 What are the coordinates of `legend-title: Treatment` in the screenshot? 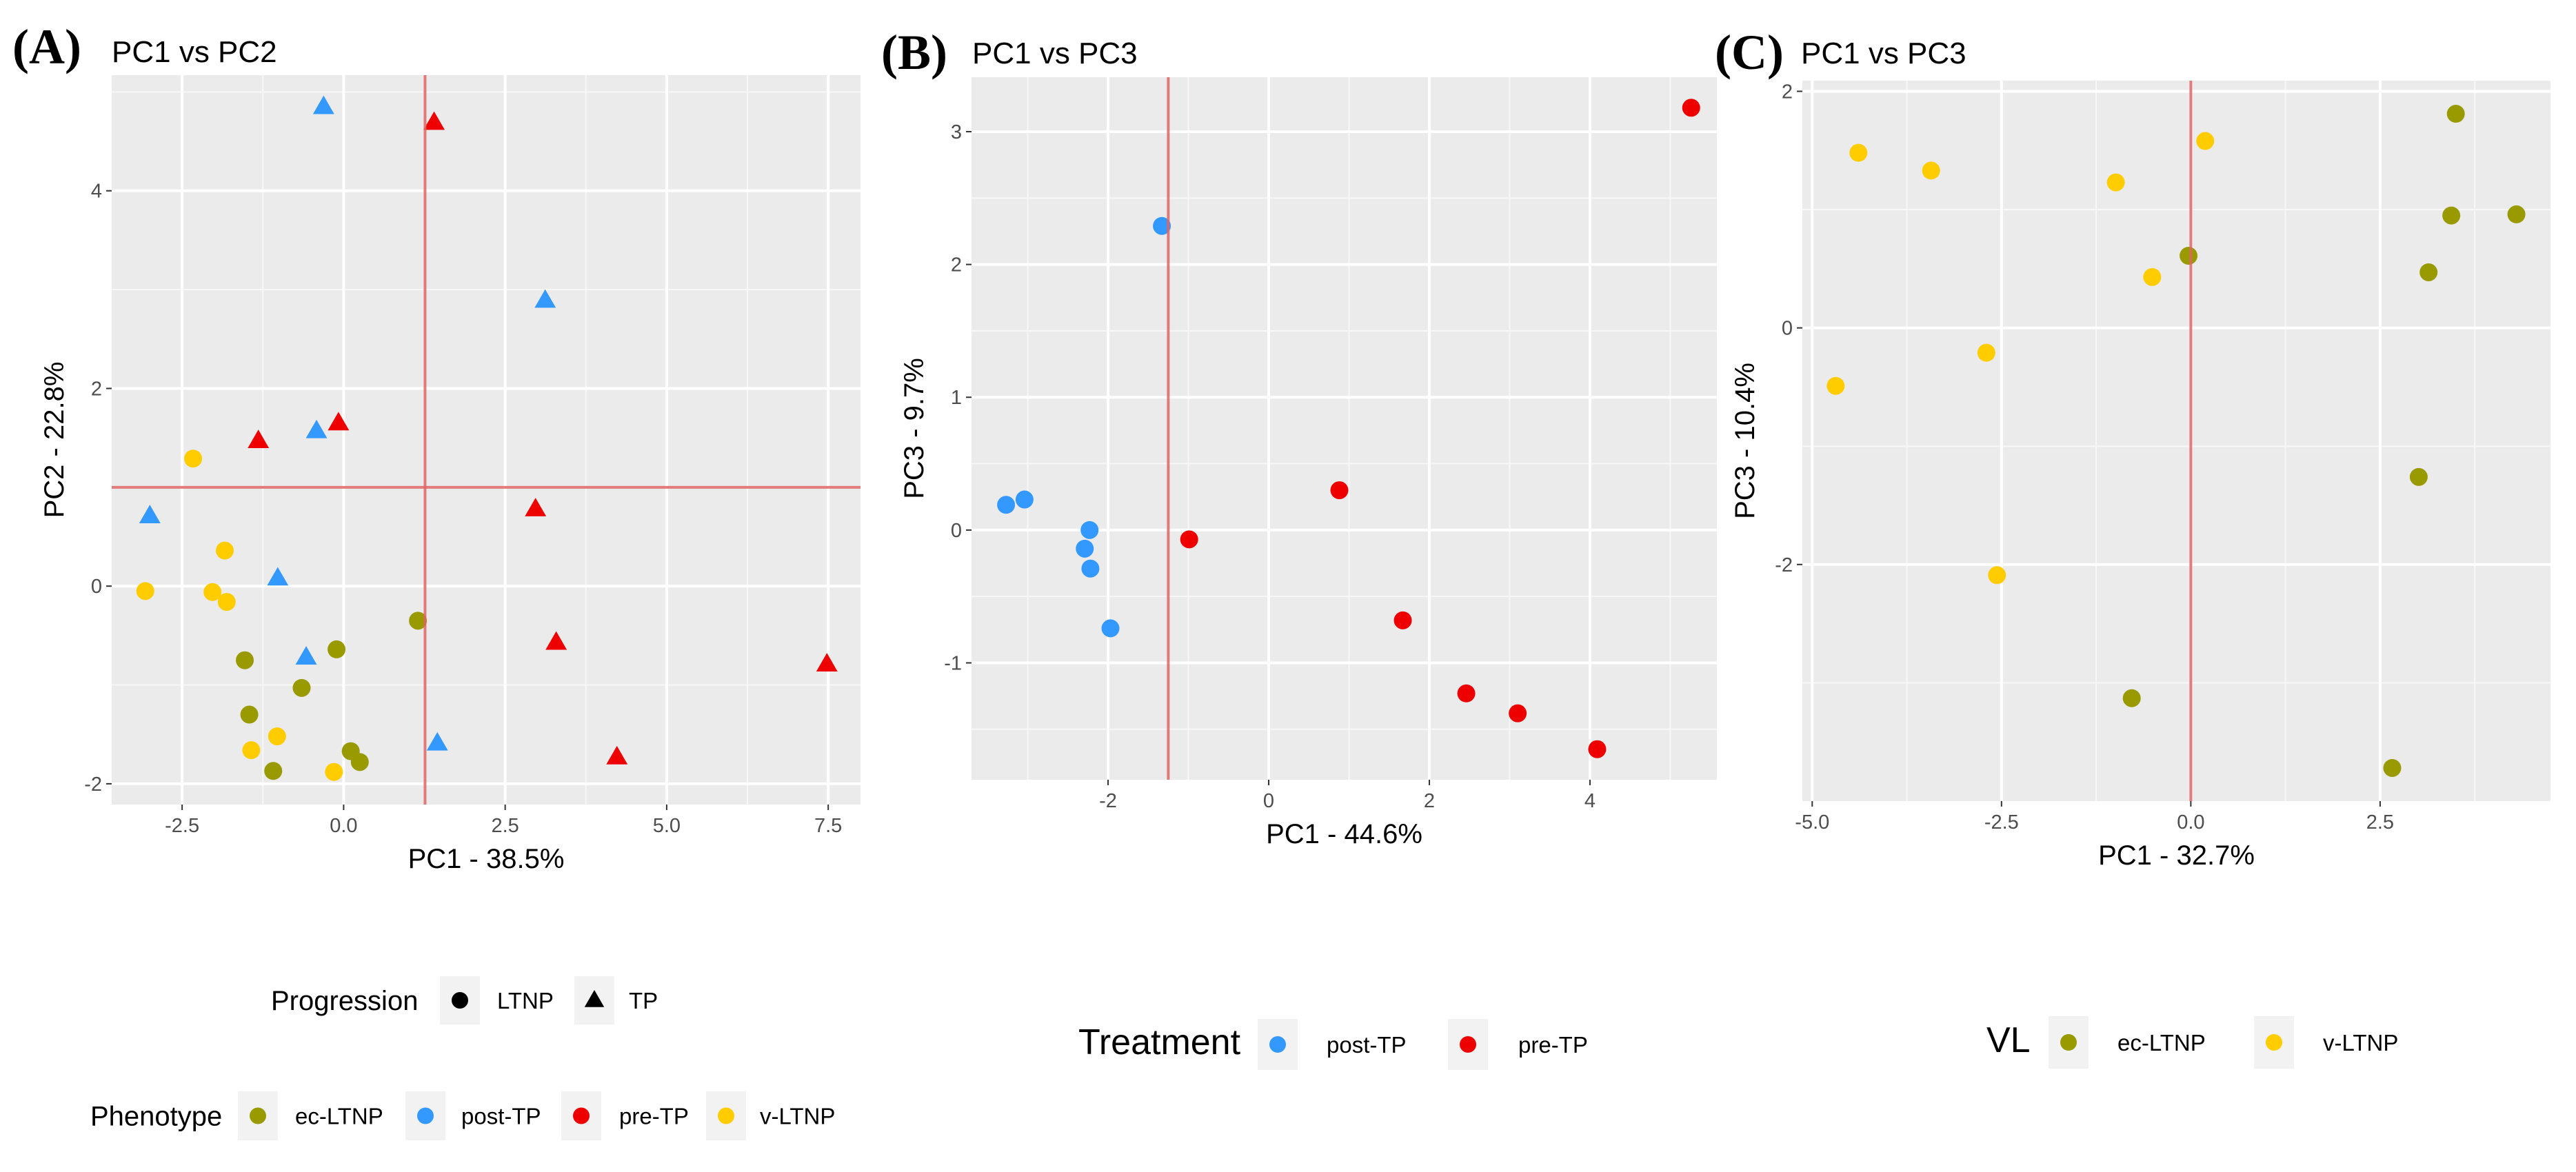 It's located at (1159, 1042).